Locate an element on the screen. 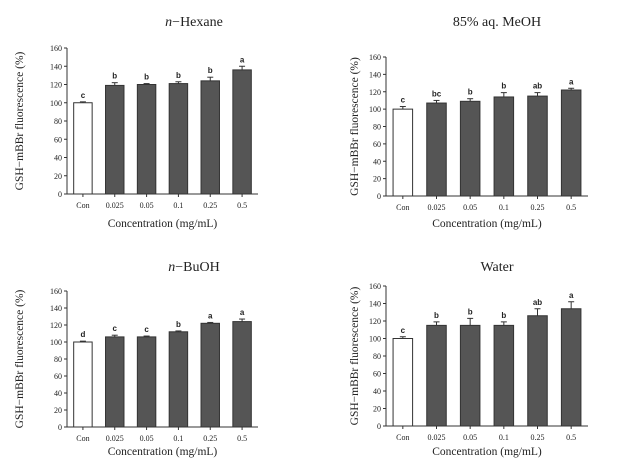 The width and height of the screenshot is (625, 458). chart-title-text: −BuOH is located at coordinates (197, 267).